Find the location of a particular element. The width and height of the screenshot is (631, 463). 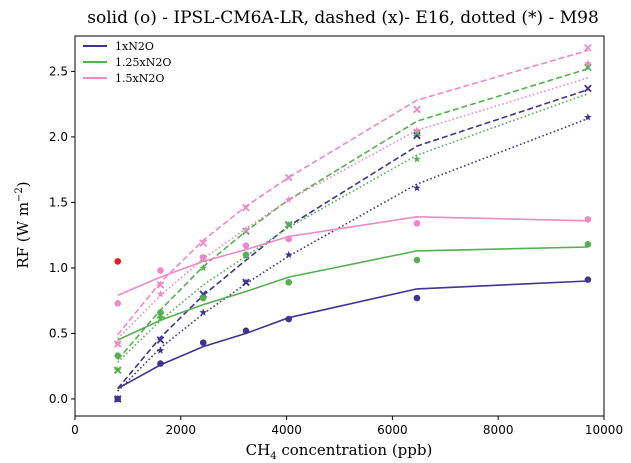

x-tick-label: 8000 is located at coordinates (498, 430).